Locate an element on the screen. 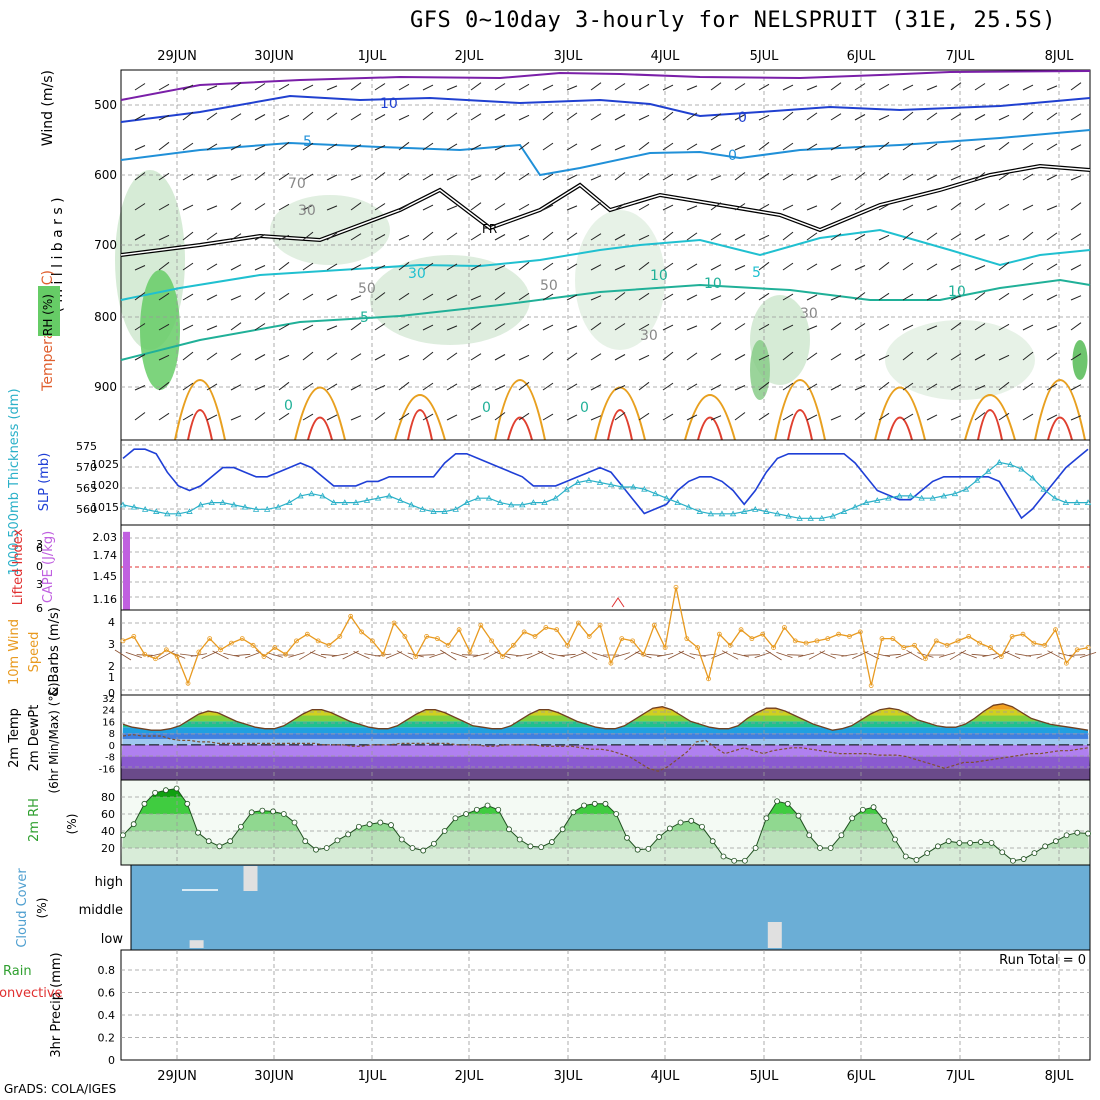 The width and height of the screenshot is (1100, 1100). temp-axis-label-3: (6hr Min/Max) (°C) is located at coordinates (54, 737).